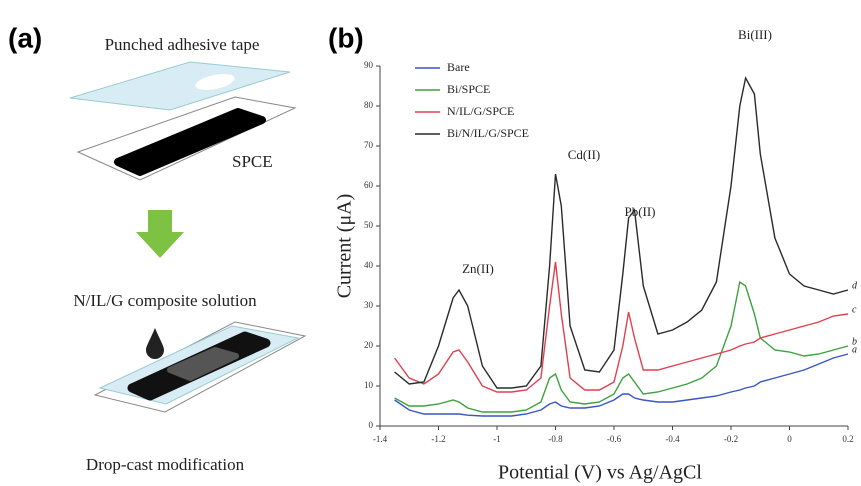  I want to click on legend-label: Bi/N/IL/G/SPCE, so click(488, 133).